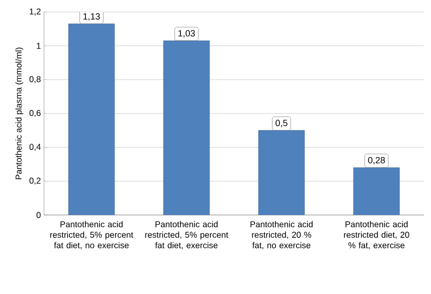 Image resolution: width=431 pixels, height=294 pixels. Describe the element at coordinates (377, 235) in the screenshot. I see `x-tick-label: Pantothenic acid restricted diet, 20 % fat, exercise` at that location.